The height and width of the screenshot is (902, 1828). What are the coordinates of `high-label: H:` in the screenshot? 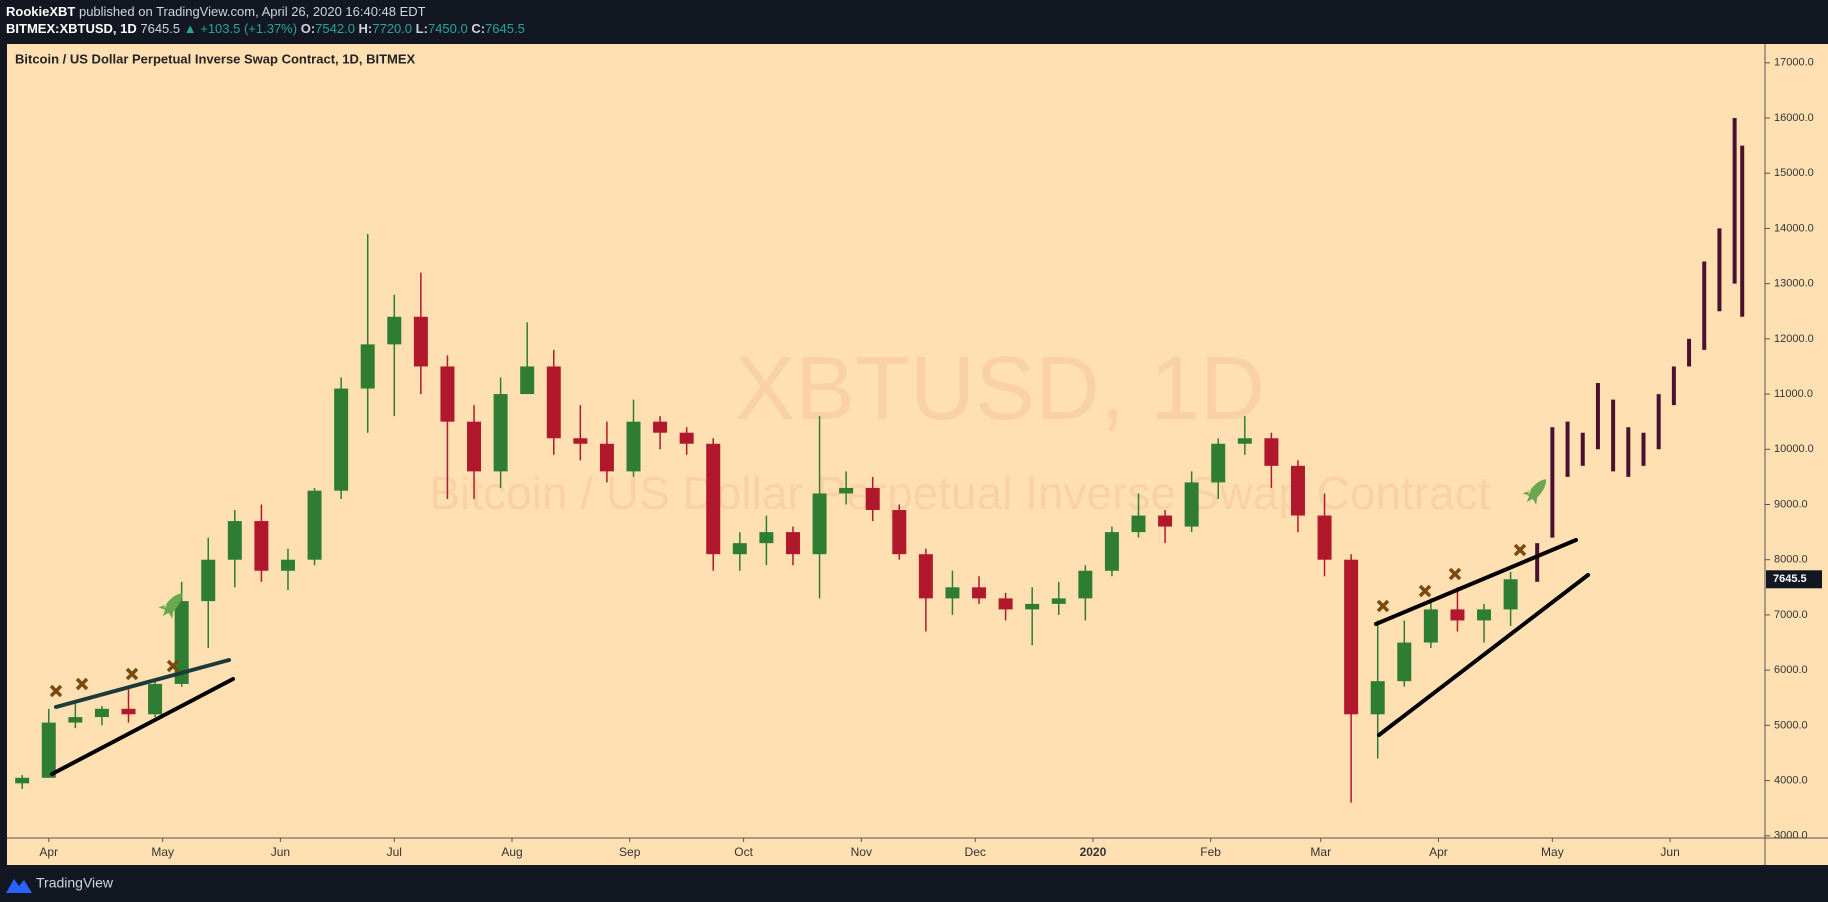 It's located at (366, 28).